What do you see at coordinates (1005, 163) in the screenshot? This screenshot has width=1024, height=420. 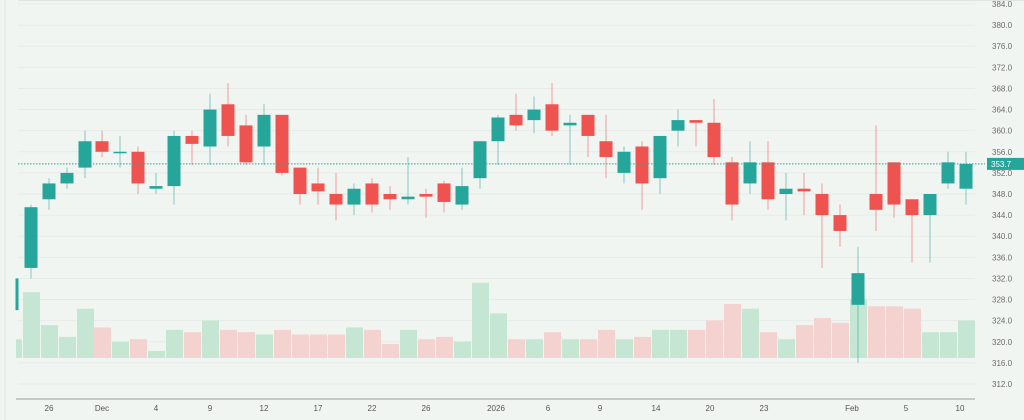 I see `last-price-tag` at bounding box center [1005, 163].